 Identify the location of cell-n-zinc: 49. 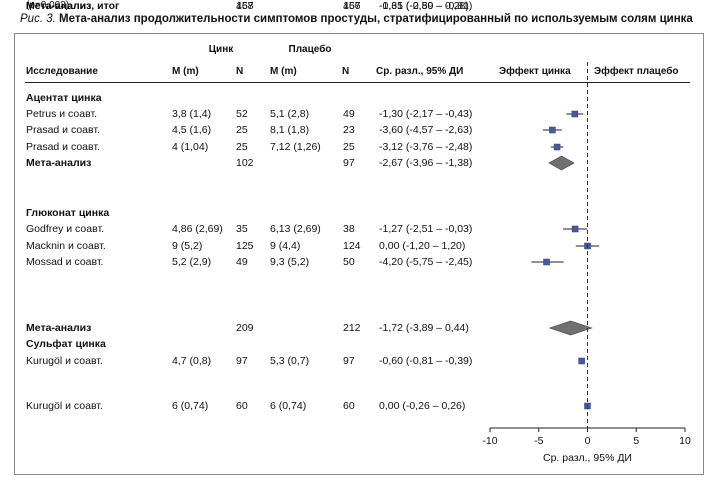
(242, 262).